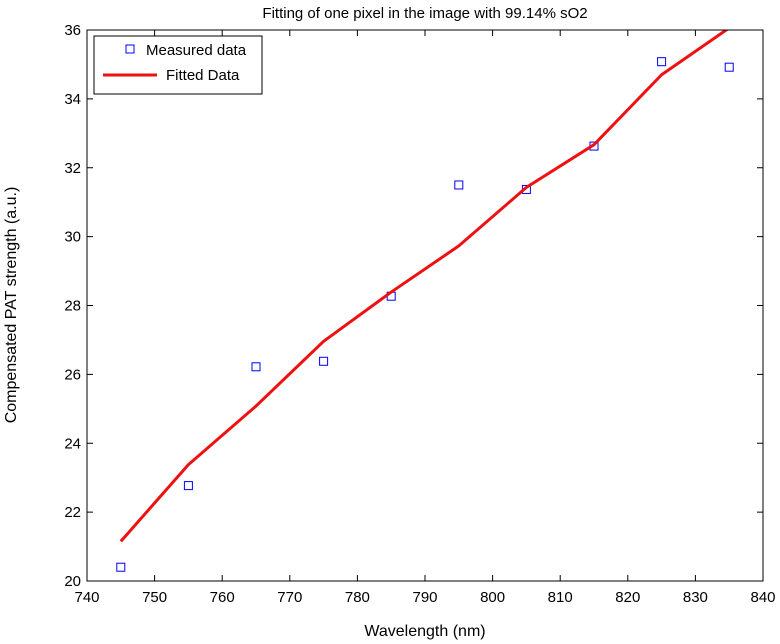 The image size is (780, 644). Describe the element at coordinates (72, 99) in the screenshot. I see `y-tick-label: 34` at that location.